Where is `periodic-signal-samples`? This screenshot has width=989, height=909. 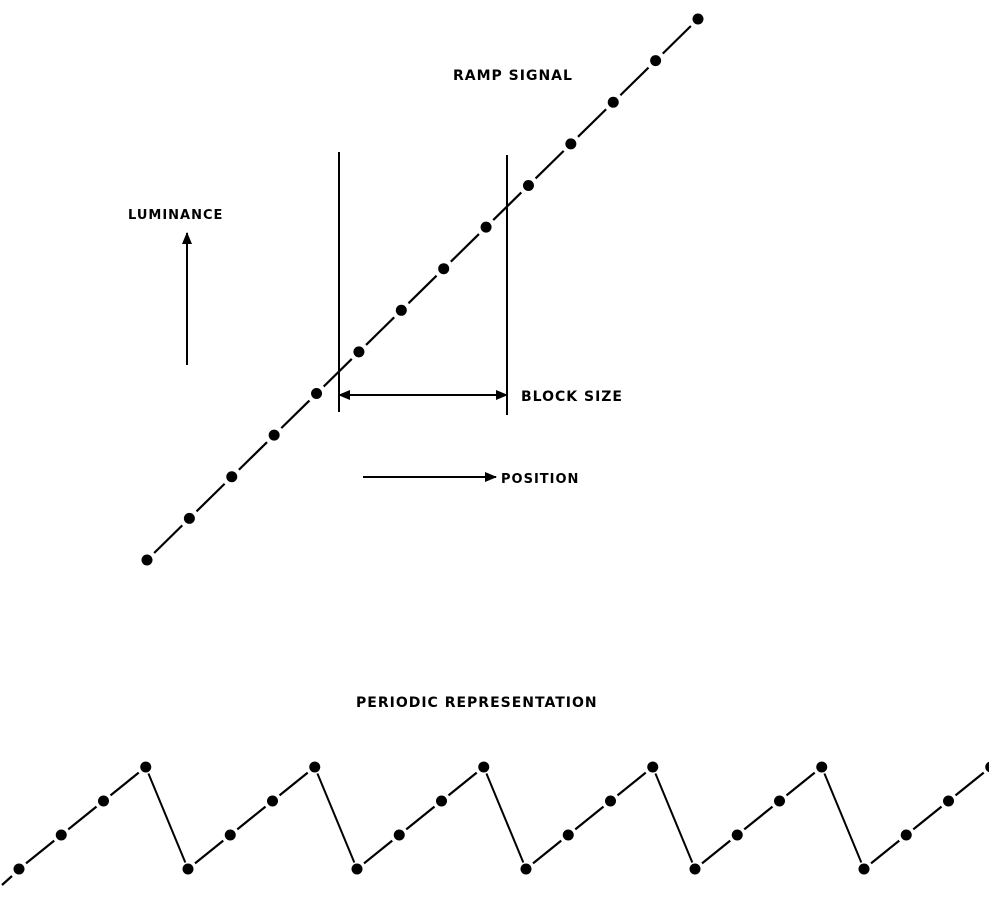
periodic-signal-samples is located at coordinates (501, 818).